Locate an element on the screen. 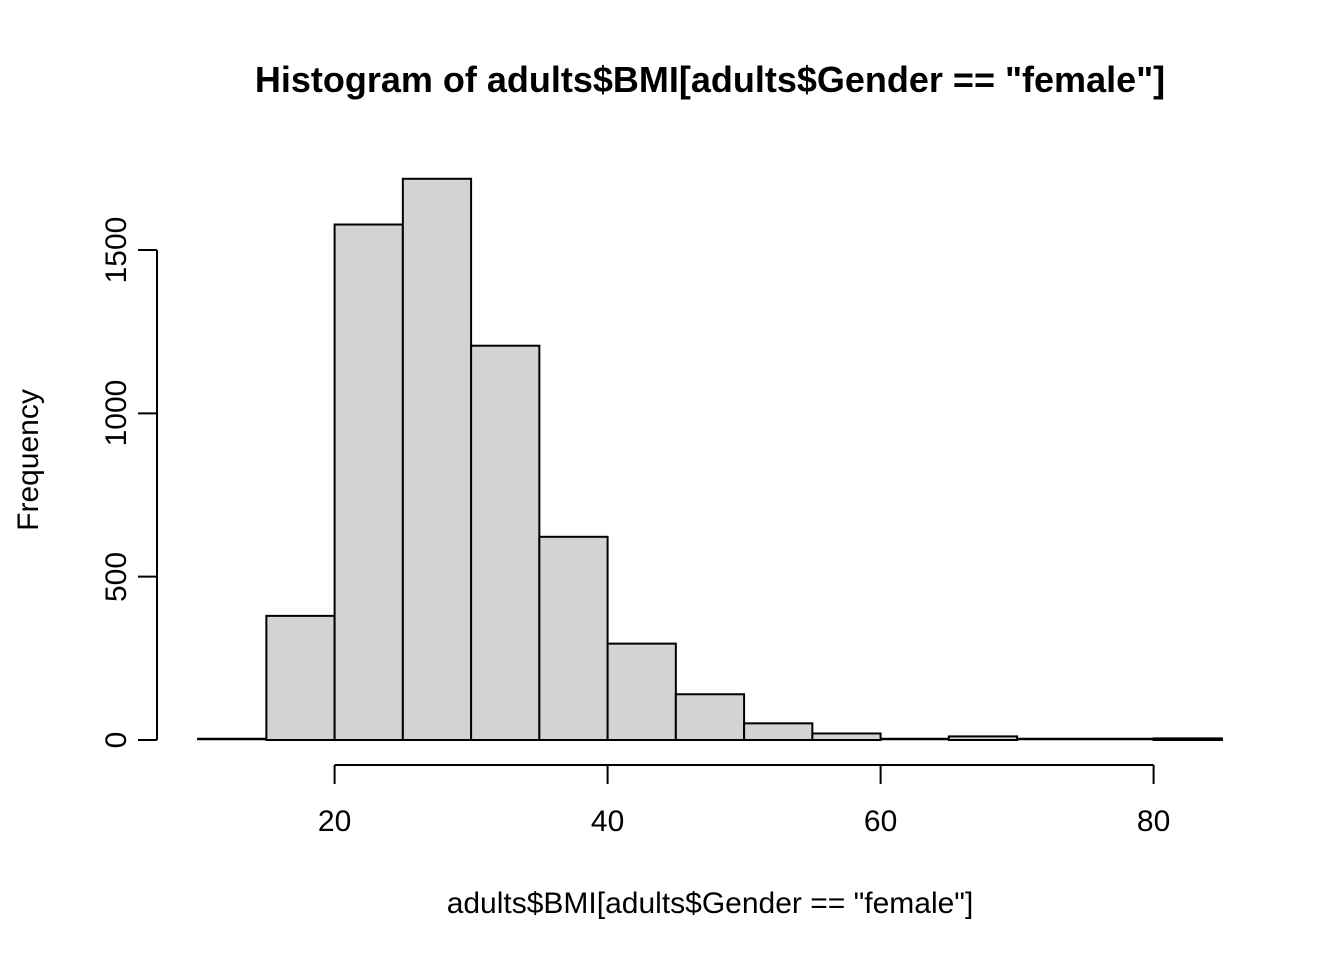 This screenshot has width=1344, height=960. y-tick-label: 1000 is located at coordinates (116, 413).